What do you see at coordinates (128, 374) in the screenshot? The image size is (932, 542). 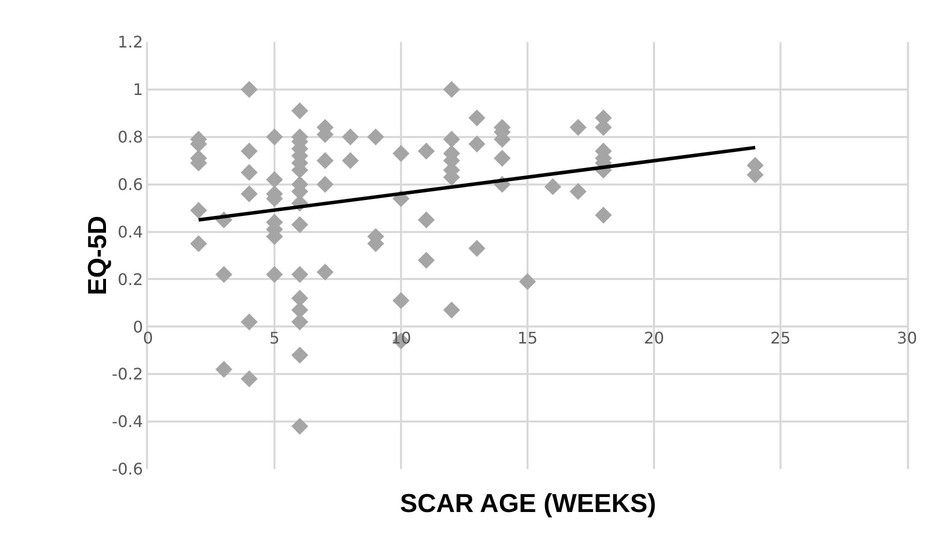 I see `y-tick-label: -0.2` at bounding box center [128, 374].